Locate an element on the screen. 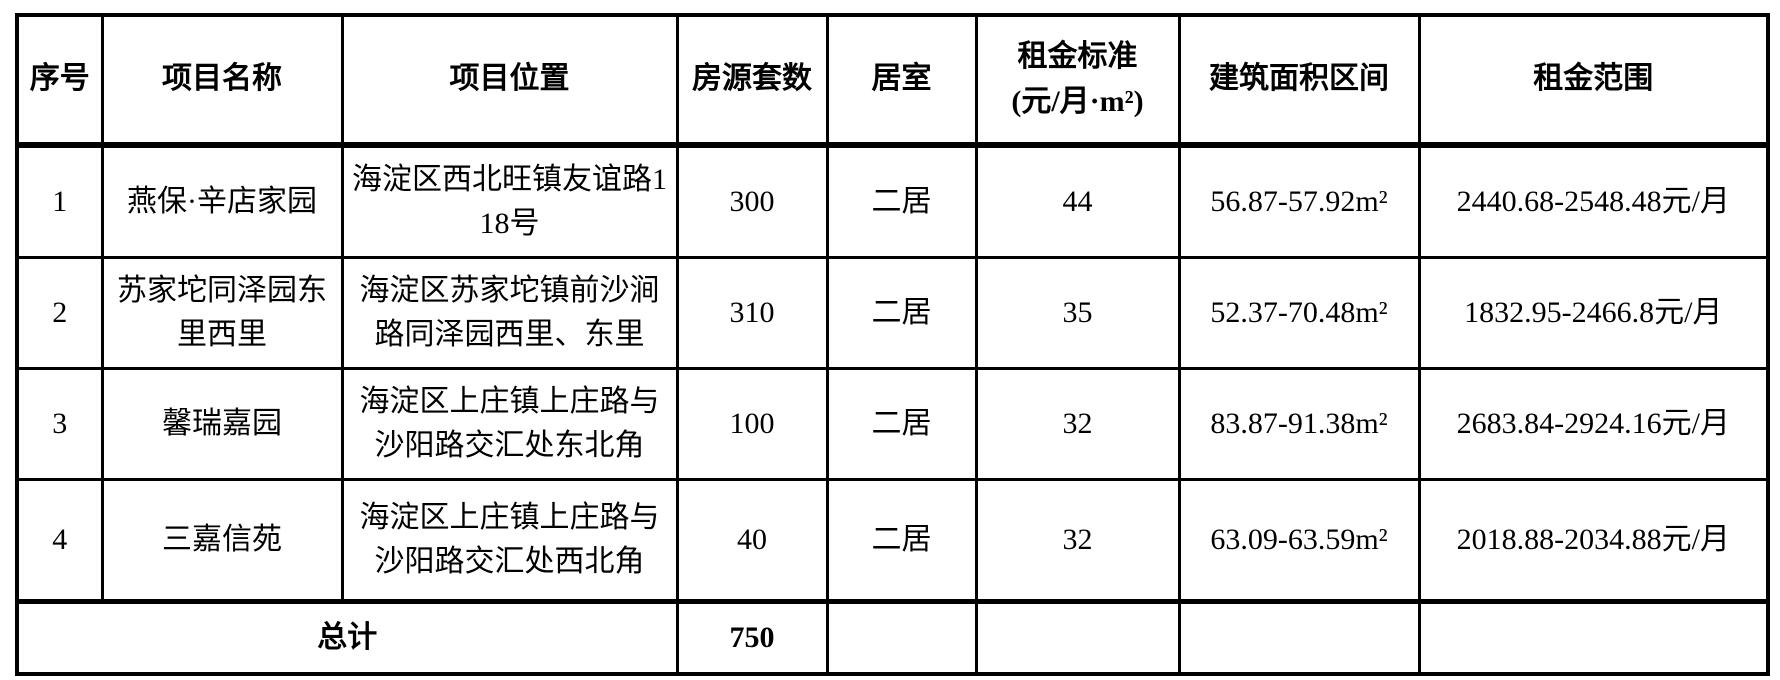 This screenshot has height=680, width=1780. cell-rent-standard: 35 is located at coordinates (1077, 313).